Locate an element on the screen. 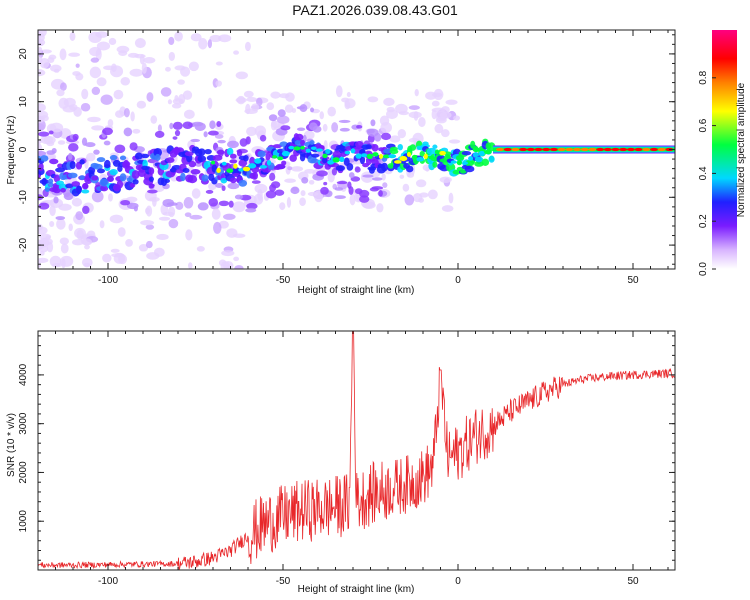 The image size is (750, 600). colorbar-tick-label: 0.4 is located at coordinates (703, 173).